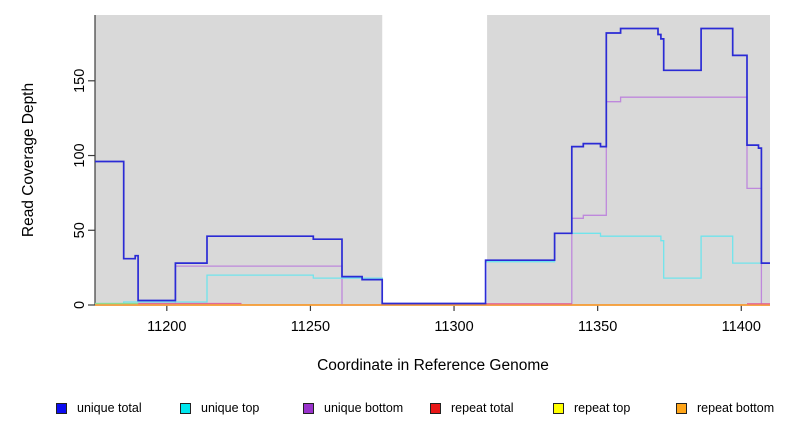 Image resolution: width=792 pixels, height=432 pixels. What do you see at coordinates (558, 408) in the screenshot?
I see `legend-swatch-repeat-top` at bounding box center [558, 408].